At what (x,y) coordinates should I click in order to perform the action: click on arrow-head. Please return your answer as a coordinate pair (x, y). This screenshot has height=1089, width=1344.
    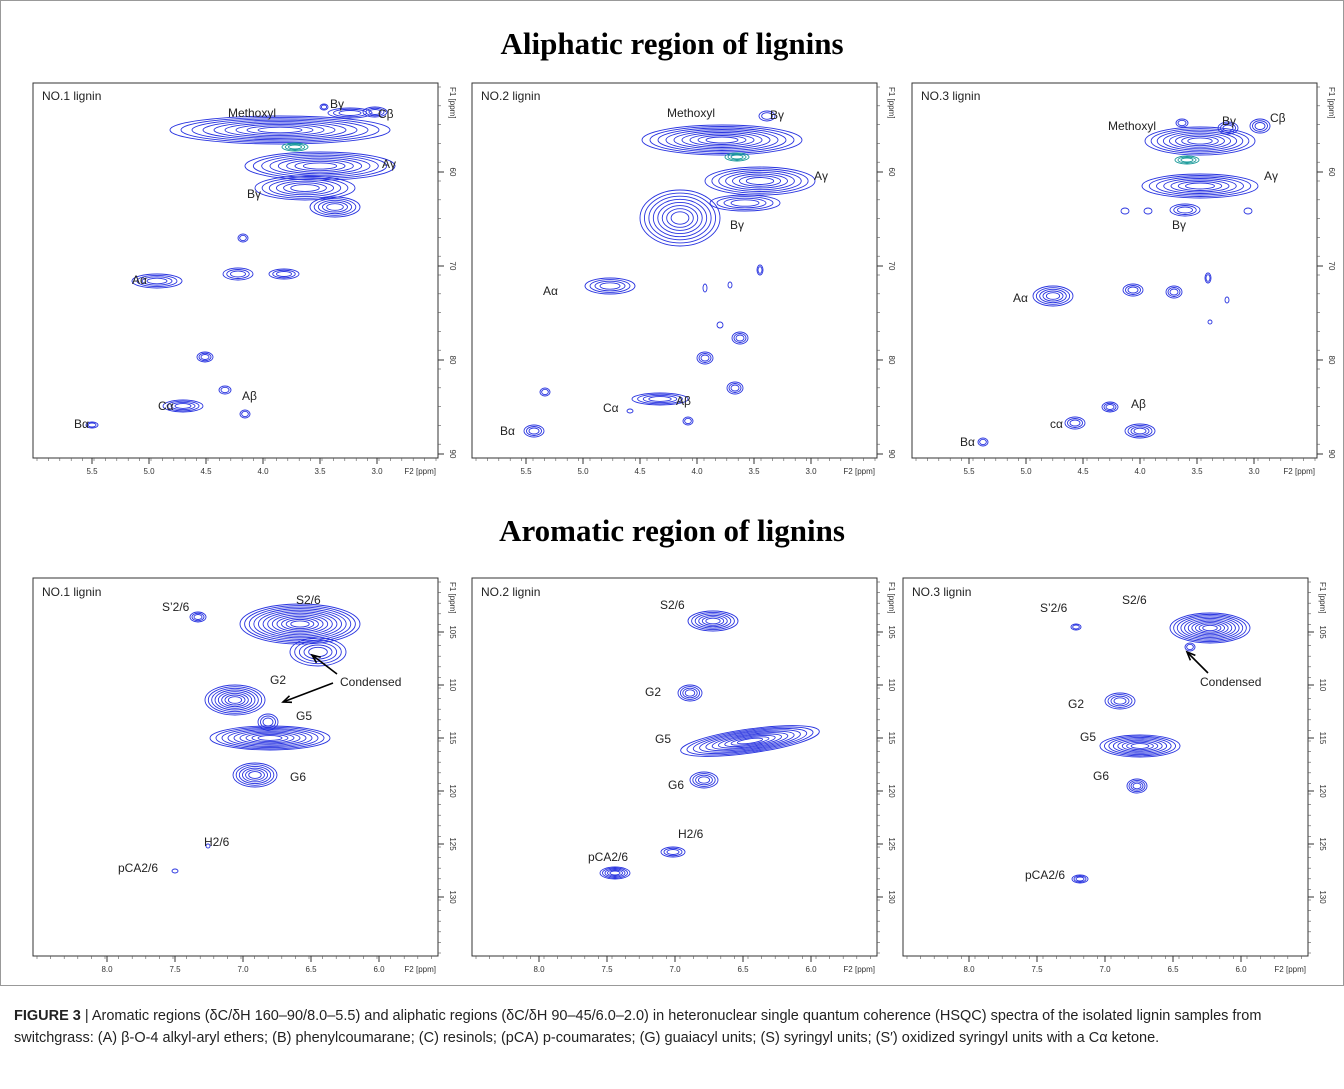
    Looking at the image, I should click on (1190, 655).